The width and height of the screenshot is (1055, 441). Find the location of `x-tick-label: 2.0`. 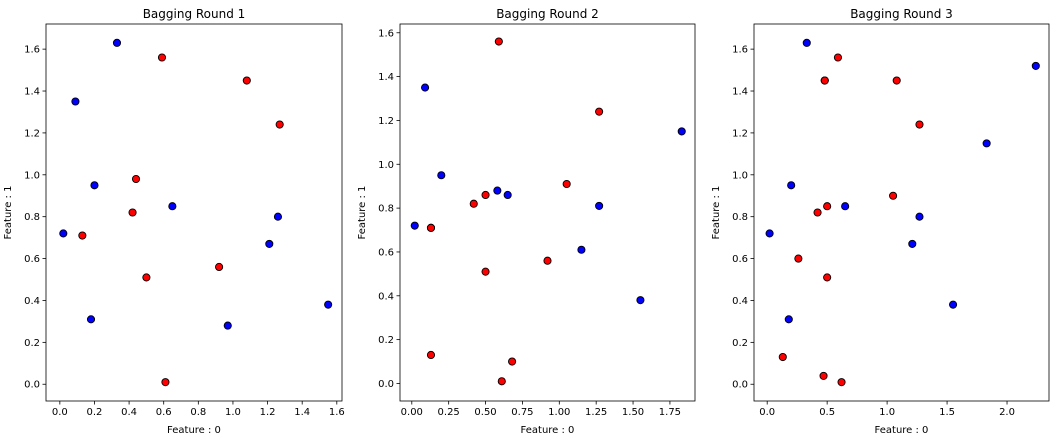

x-tick-label: 2.0 is located at coordinates (1007, 412).